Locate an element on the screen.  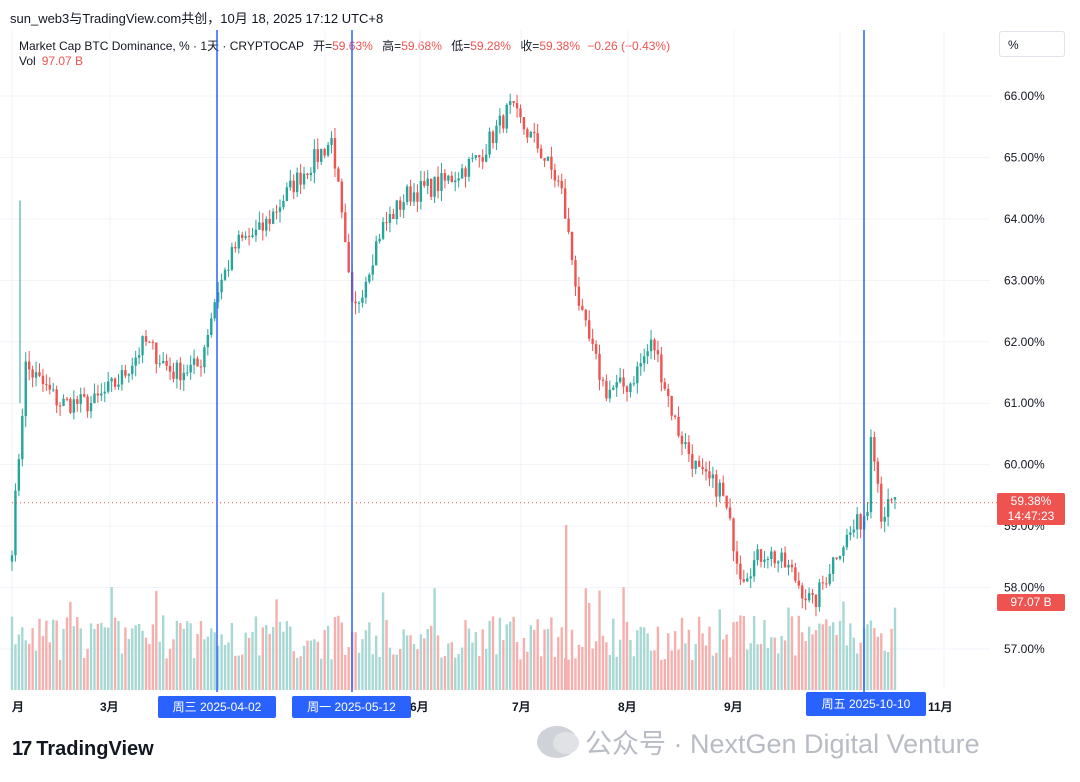
y-tick-label: 60.00% is located at coordinates (1024, 465).